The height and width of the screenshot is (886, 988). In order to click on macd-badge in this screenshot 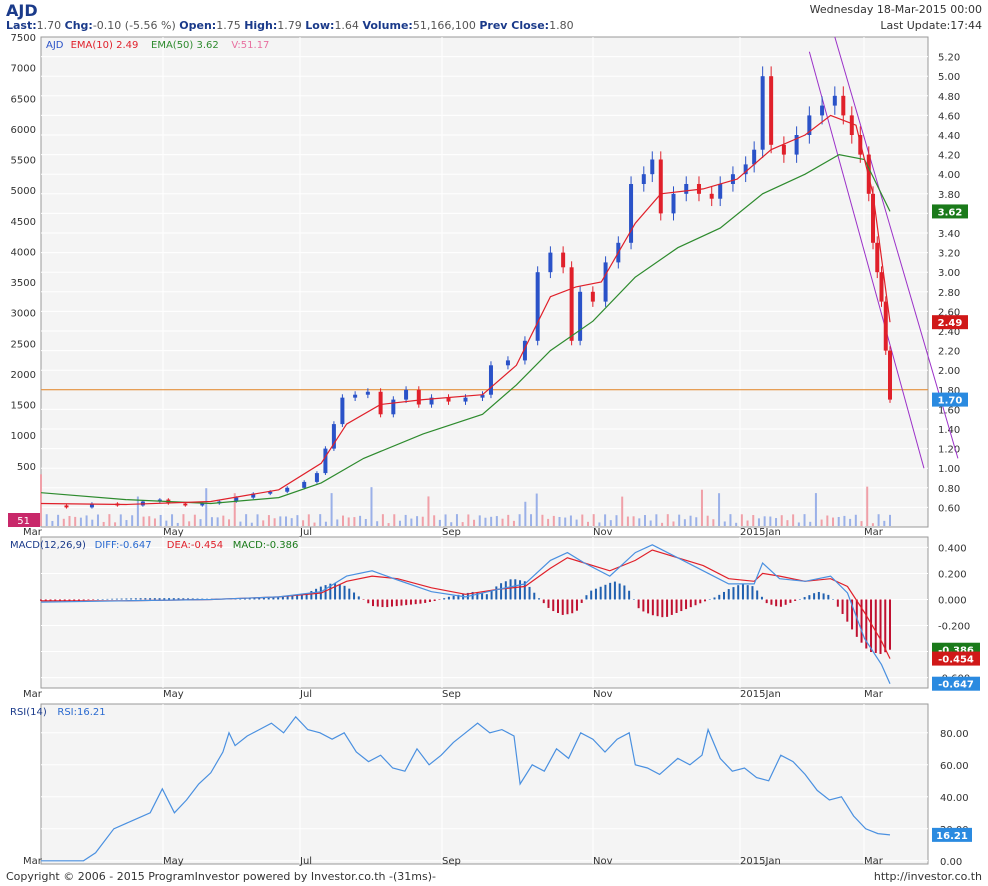, I will do `click(956, 658)`.